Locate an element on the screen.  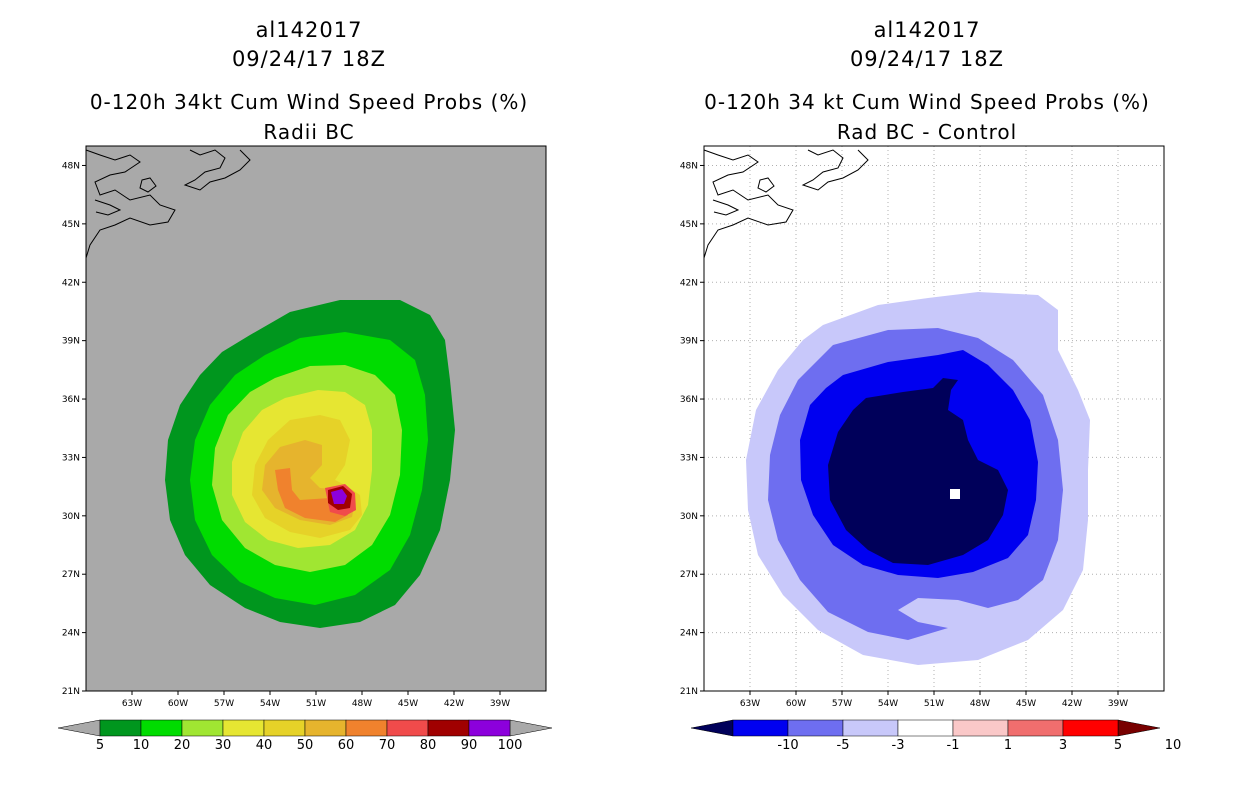
colorbar-label: 50 is located at coordinates (305, 745).